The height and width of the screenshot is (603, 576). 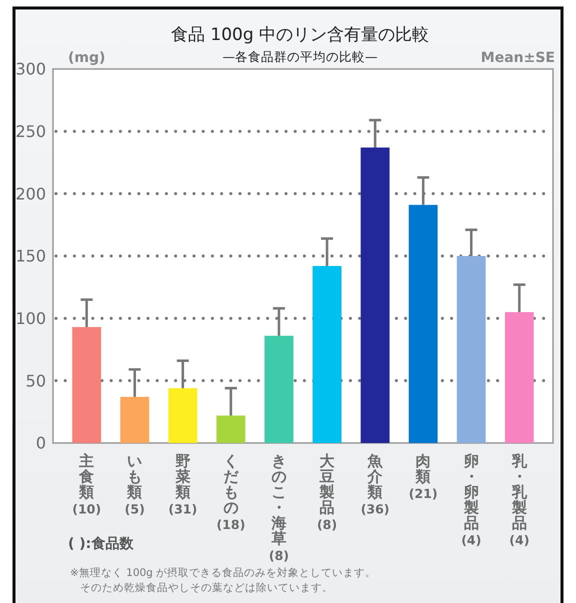 I want to click on x-tick-label: くだもの (18), so click(x=231, y=492).